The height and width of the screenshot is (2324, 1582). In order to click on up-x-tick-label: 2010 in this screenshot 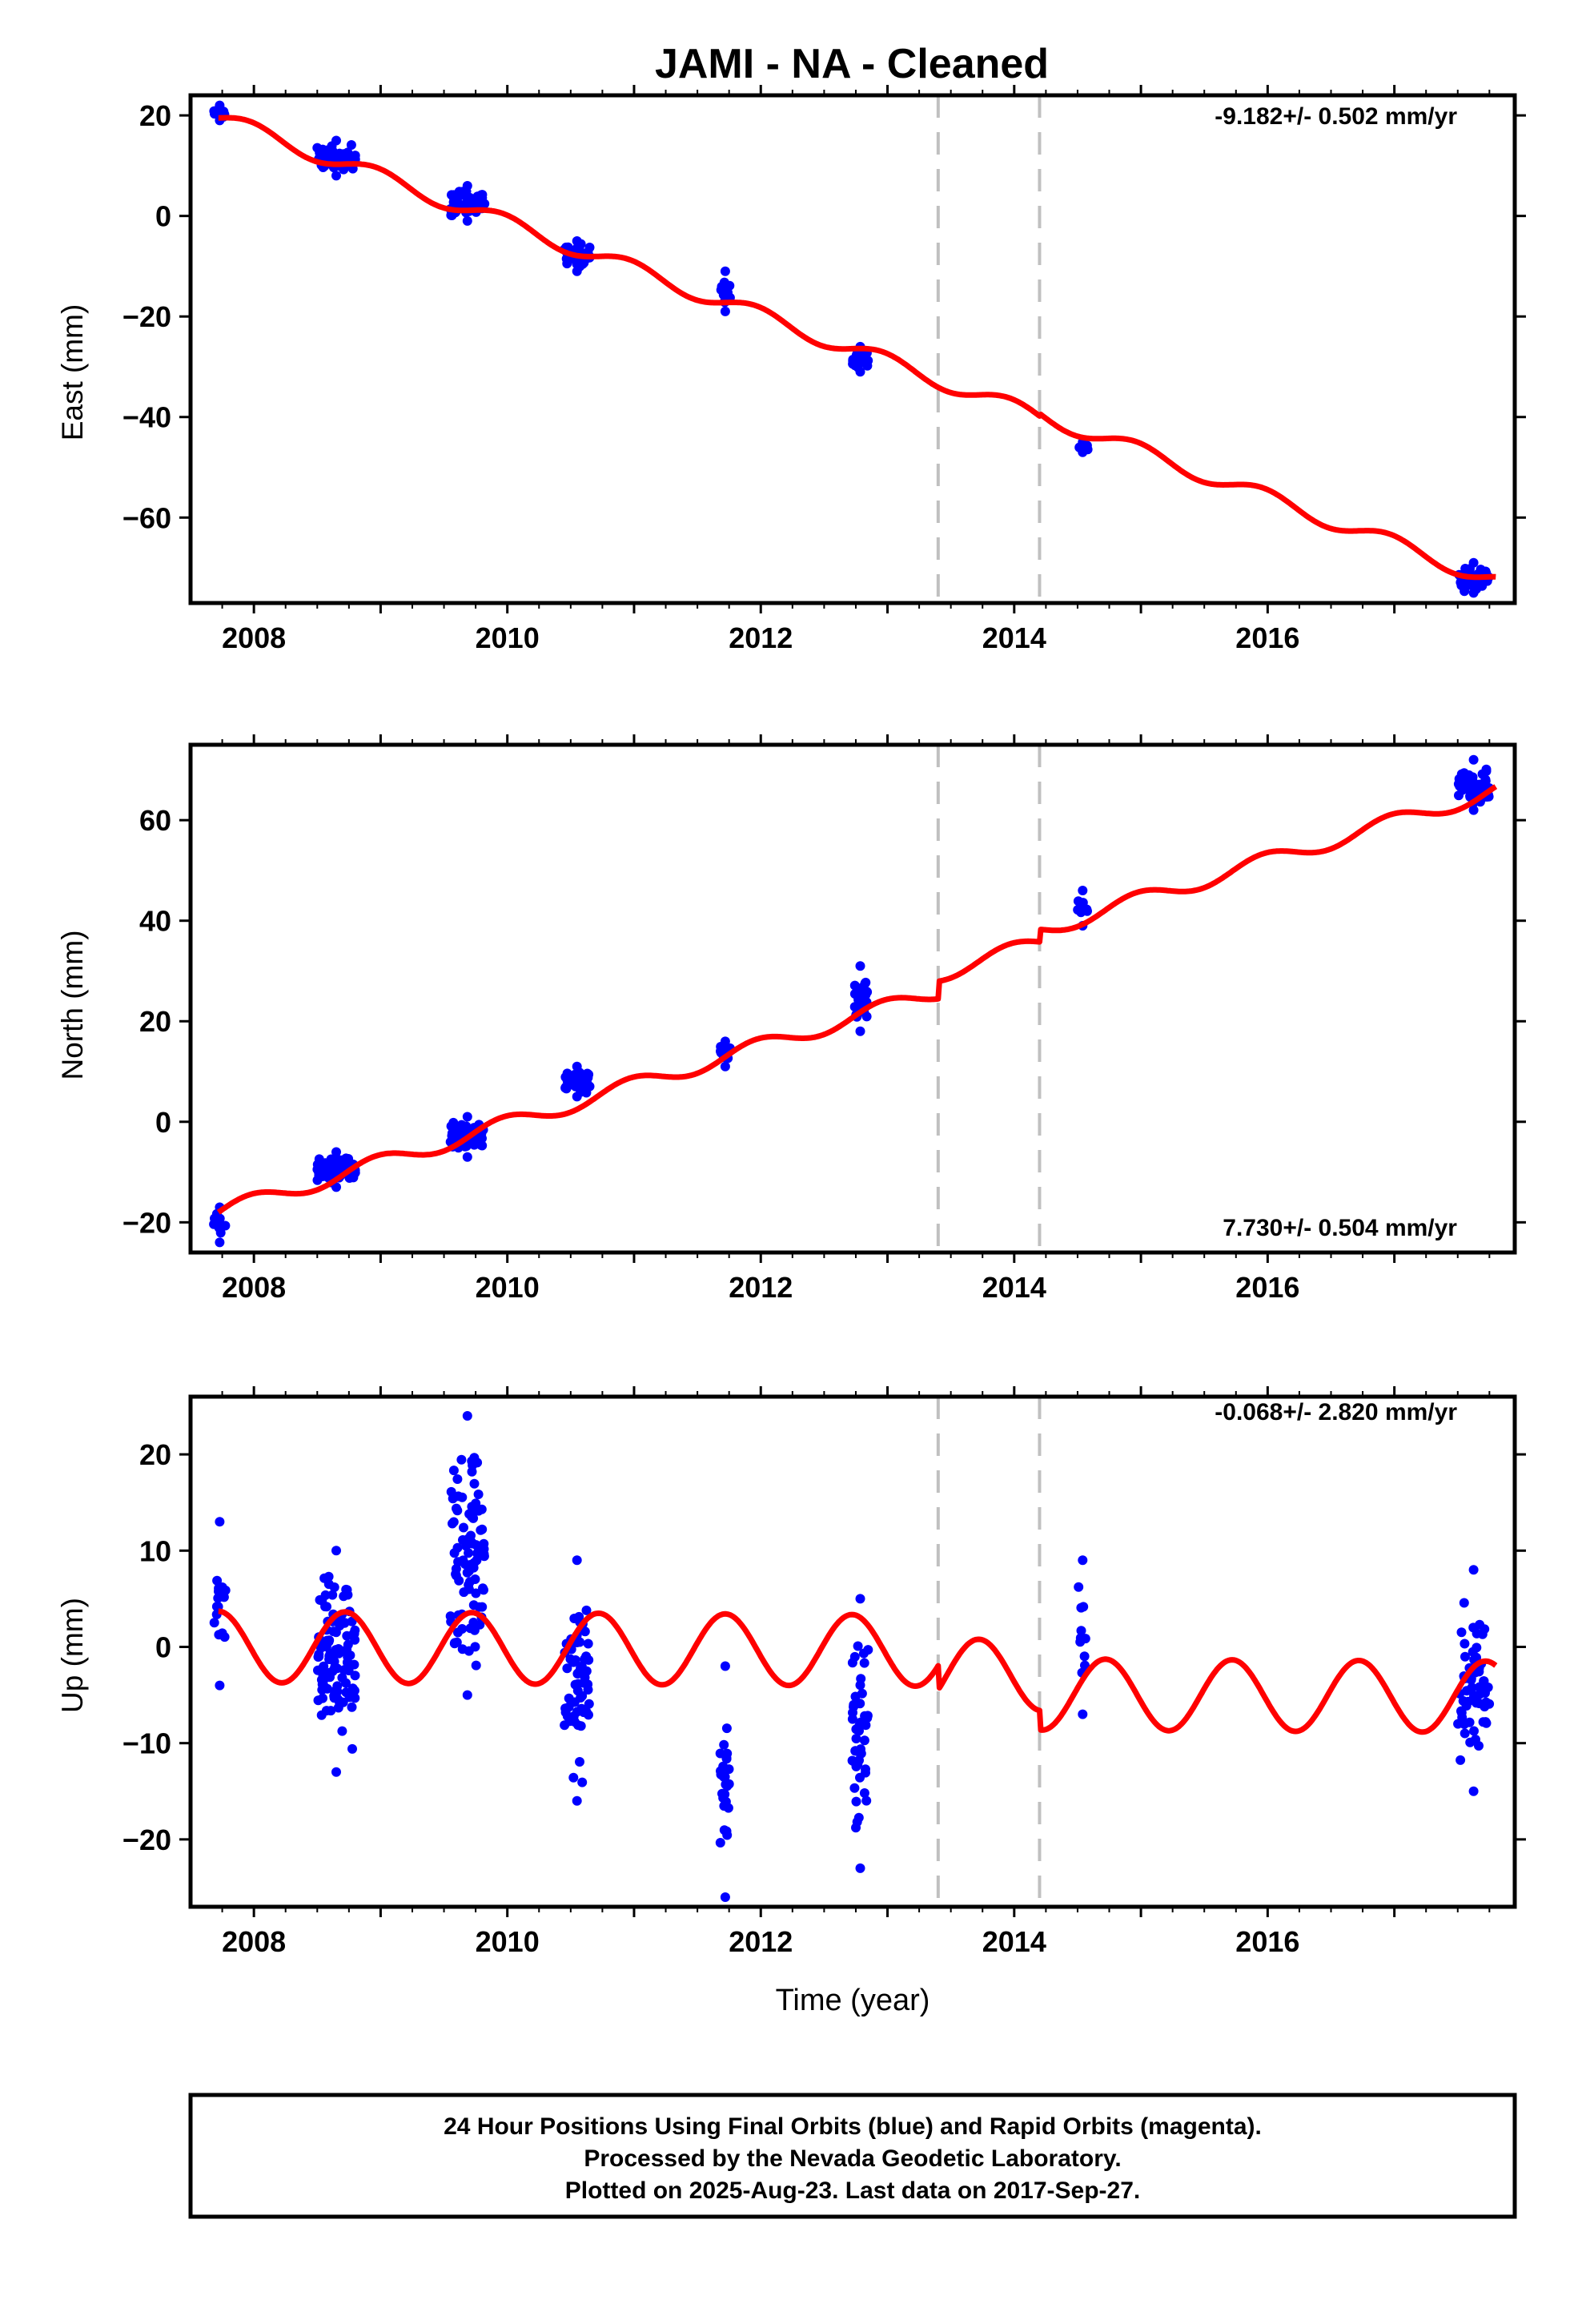, I will do `click(508, 1942)`.